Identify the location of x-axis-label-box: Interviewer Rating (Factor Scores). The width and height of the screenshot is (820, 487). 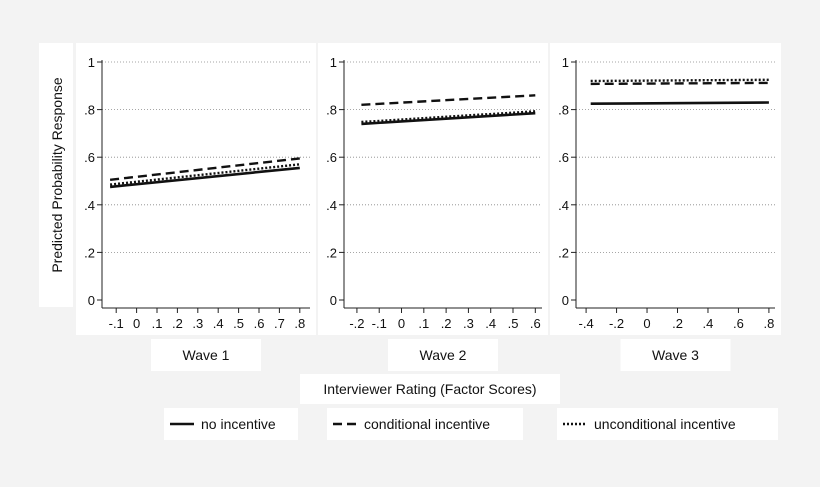
(430, 389).